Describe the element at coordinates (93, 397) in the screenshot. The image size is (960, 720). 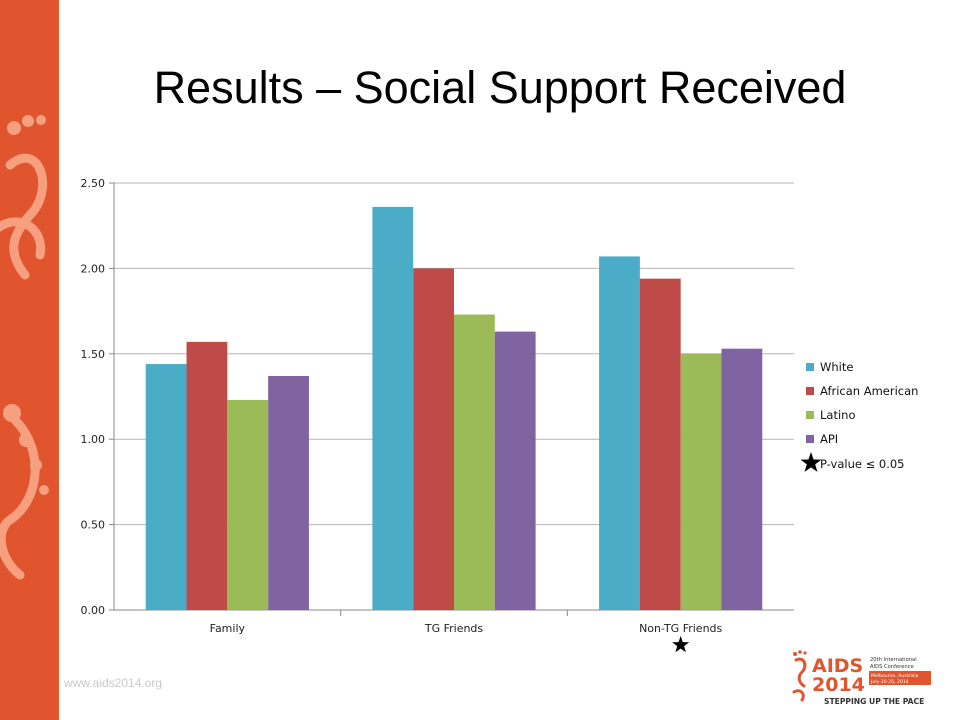
I see `y-axis-ticks: 0.00 0.50 1.00 1.50 2.00 2.50` at that location.